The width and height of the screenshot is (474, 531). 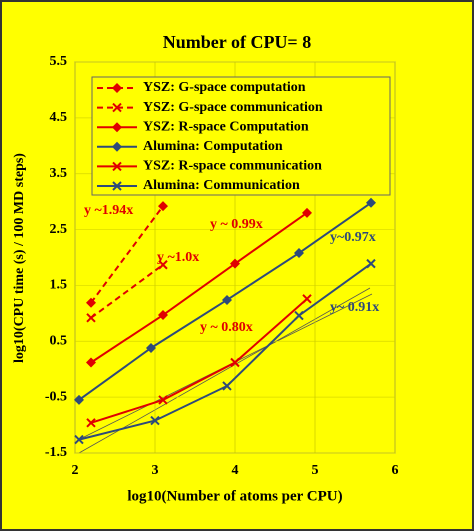 I want to click on annotation: y~0.97x, so click(x=353, y=237).